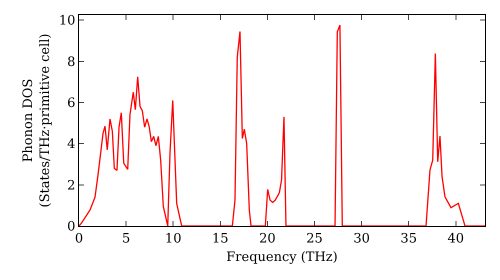 The image size is (500, 280). I want to click on x-tick-label: 10, so click(173, 239).